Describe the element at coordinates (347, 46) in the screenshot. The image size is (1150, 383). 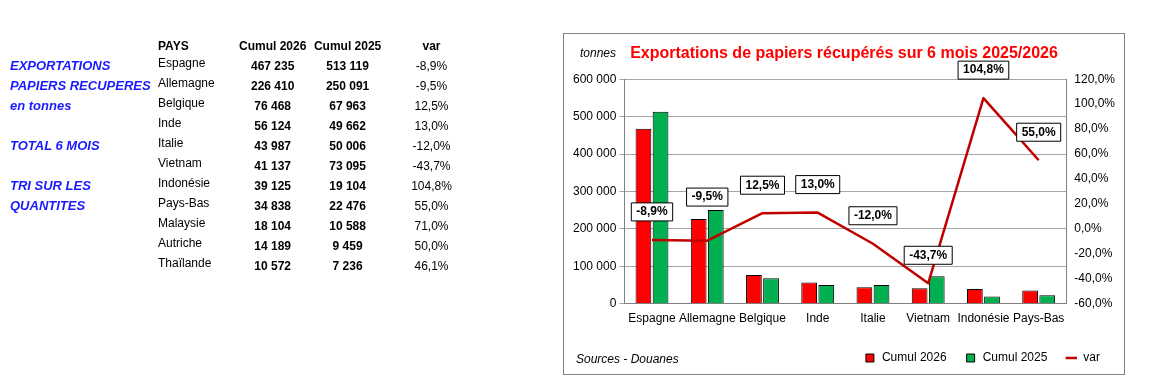
I see `text: Cumul 2025` at that location.